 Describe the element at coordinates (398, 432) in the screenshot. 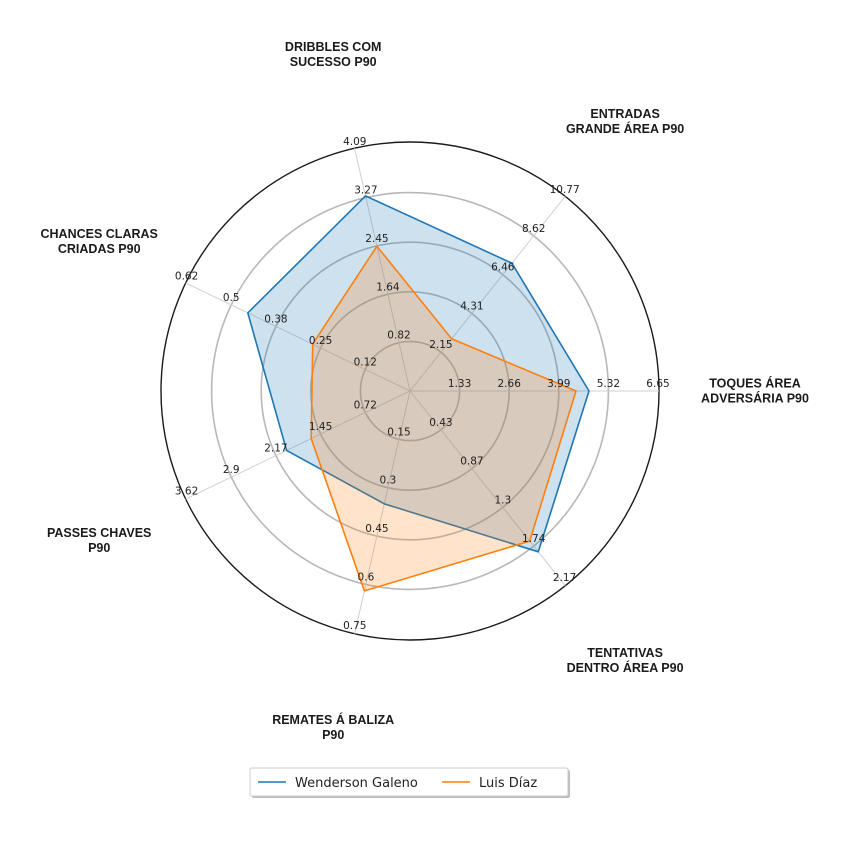

I see `tick-label: 0.15` at that location.